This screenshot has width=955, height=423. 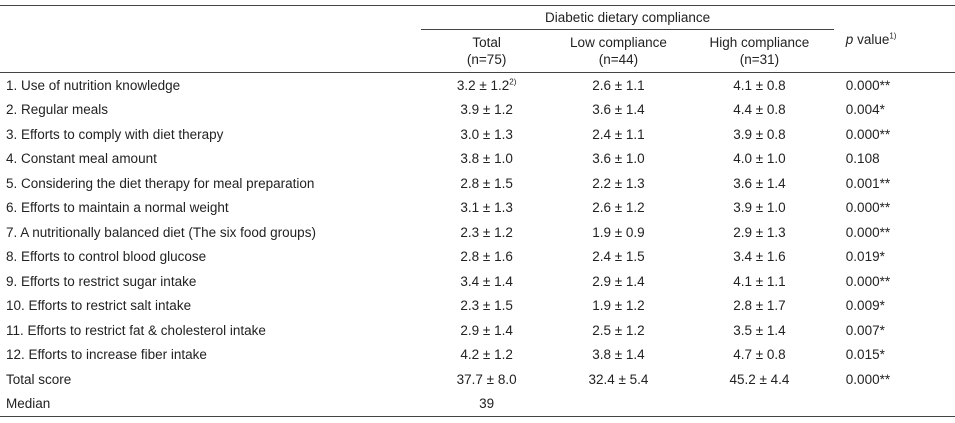 I want to click on cell-total-value: 37.7 ± 8.0, so click(x=486, y=379).